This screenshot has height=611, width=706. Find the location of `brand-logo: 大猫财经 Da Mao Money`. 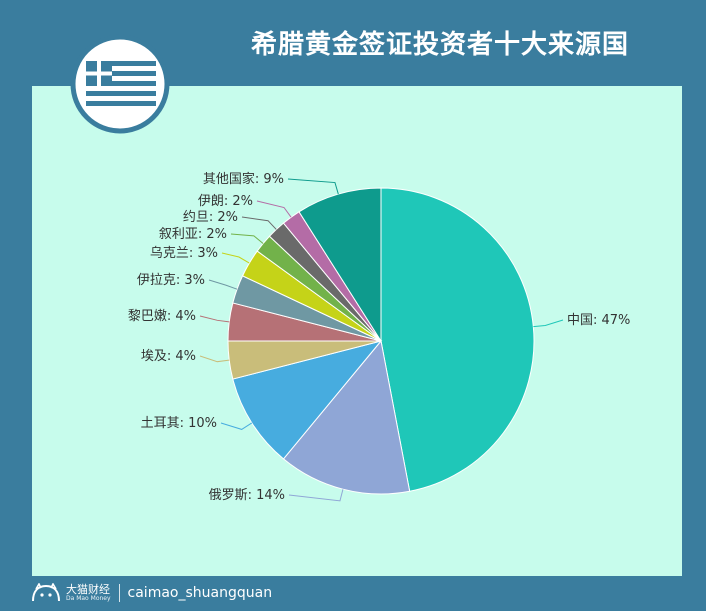

brand-logo: 大猫财经 Da Mao Money is located at coordinates (88, 593).